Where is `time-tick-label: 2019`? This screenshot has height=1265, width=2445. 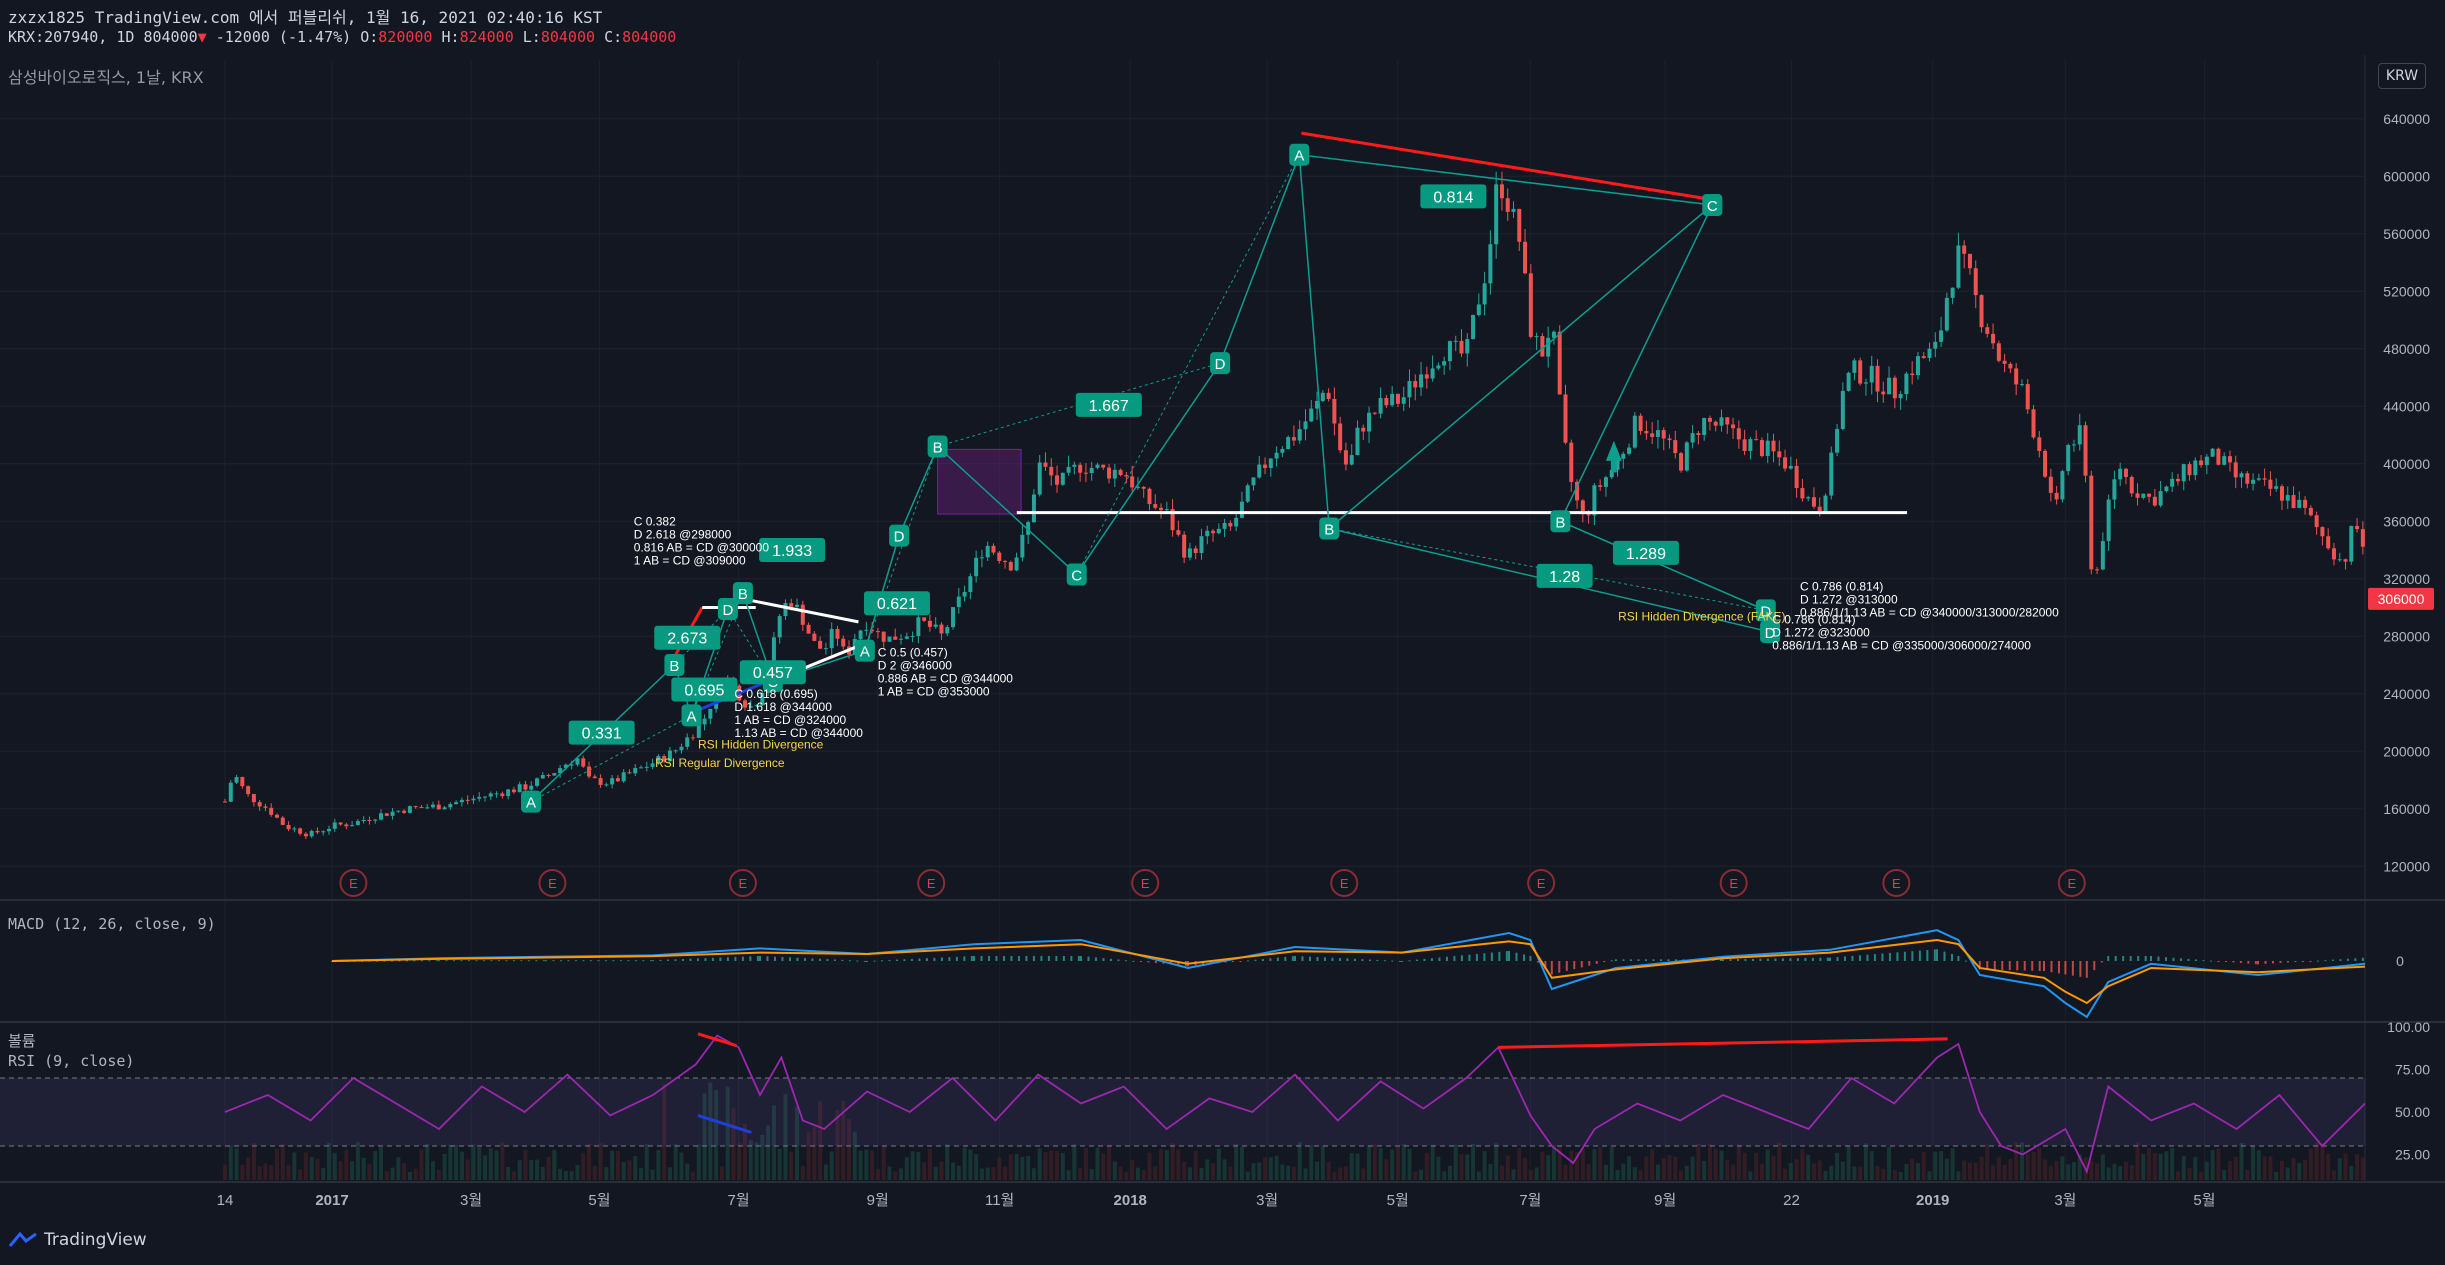 time-tick-label: 2019 is located at coordinates (1932, 1200).